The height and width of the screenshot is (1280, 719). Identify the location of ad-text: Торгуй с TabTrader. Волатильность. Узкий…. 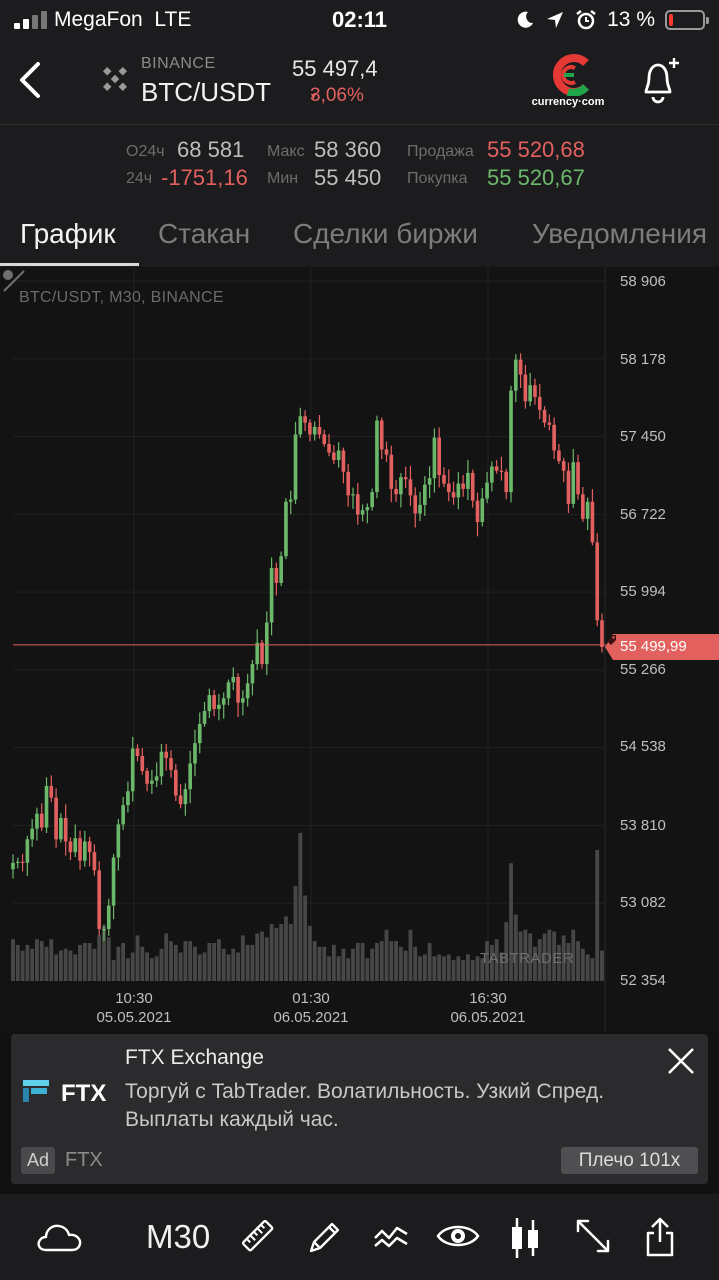
(365, 1105).